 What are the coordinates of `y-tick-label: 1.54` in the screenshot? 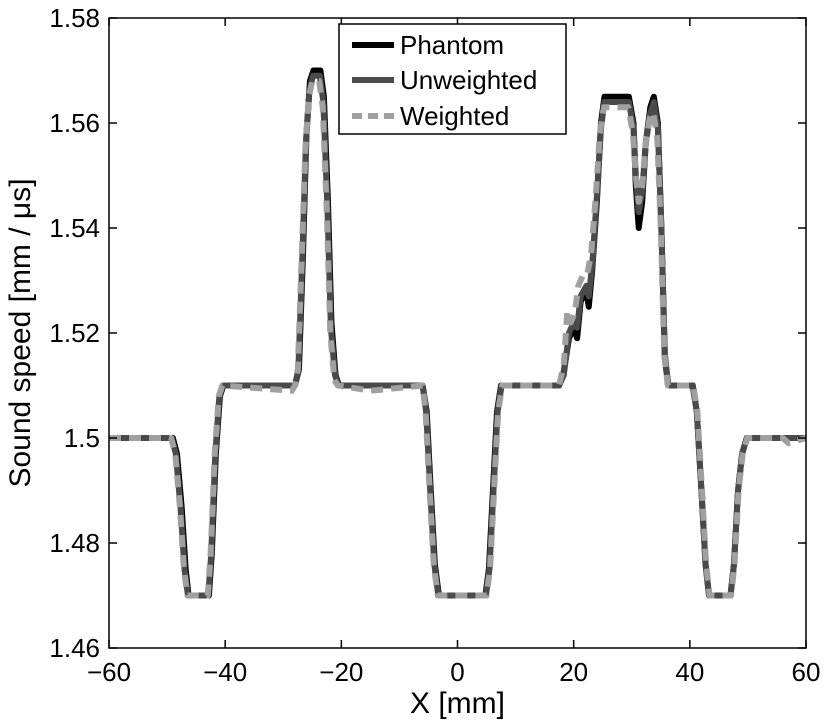 It's located at (74, 228).